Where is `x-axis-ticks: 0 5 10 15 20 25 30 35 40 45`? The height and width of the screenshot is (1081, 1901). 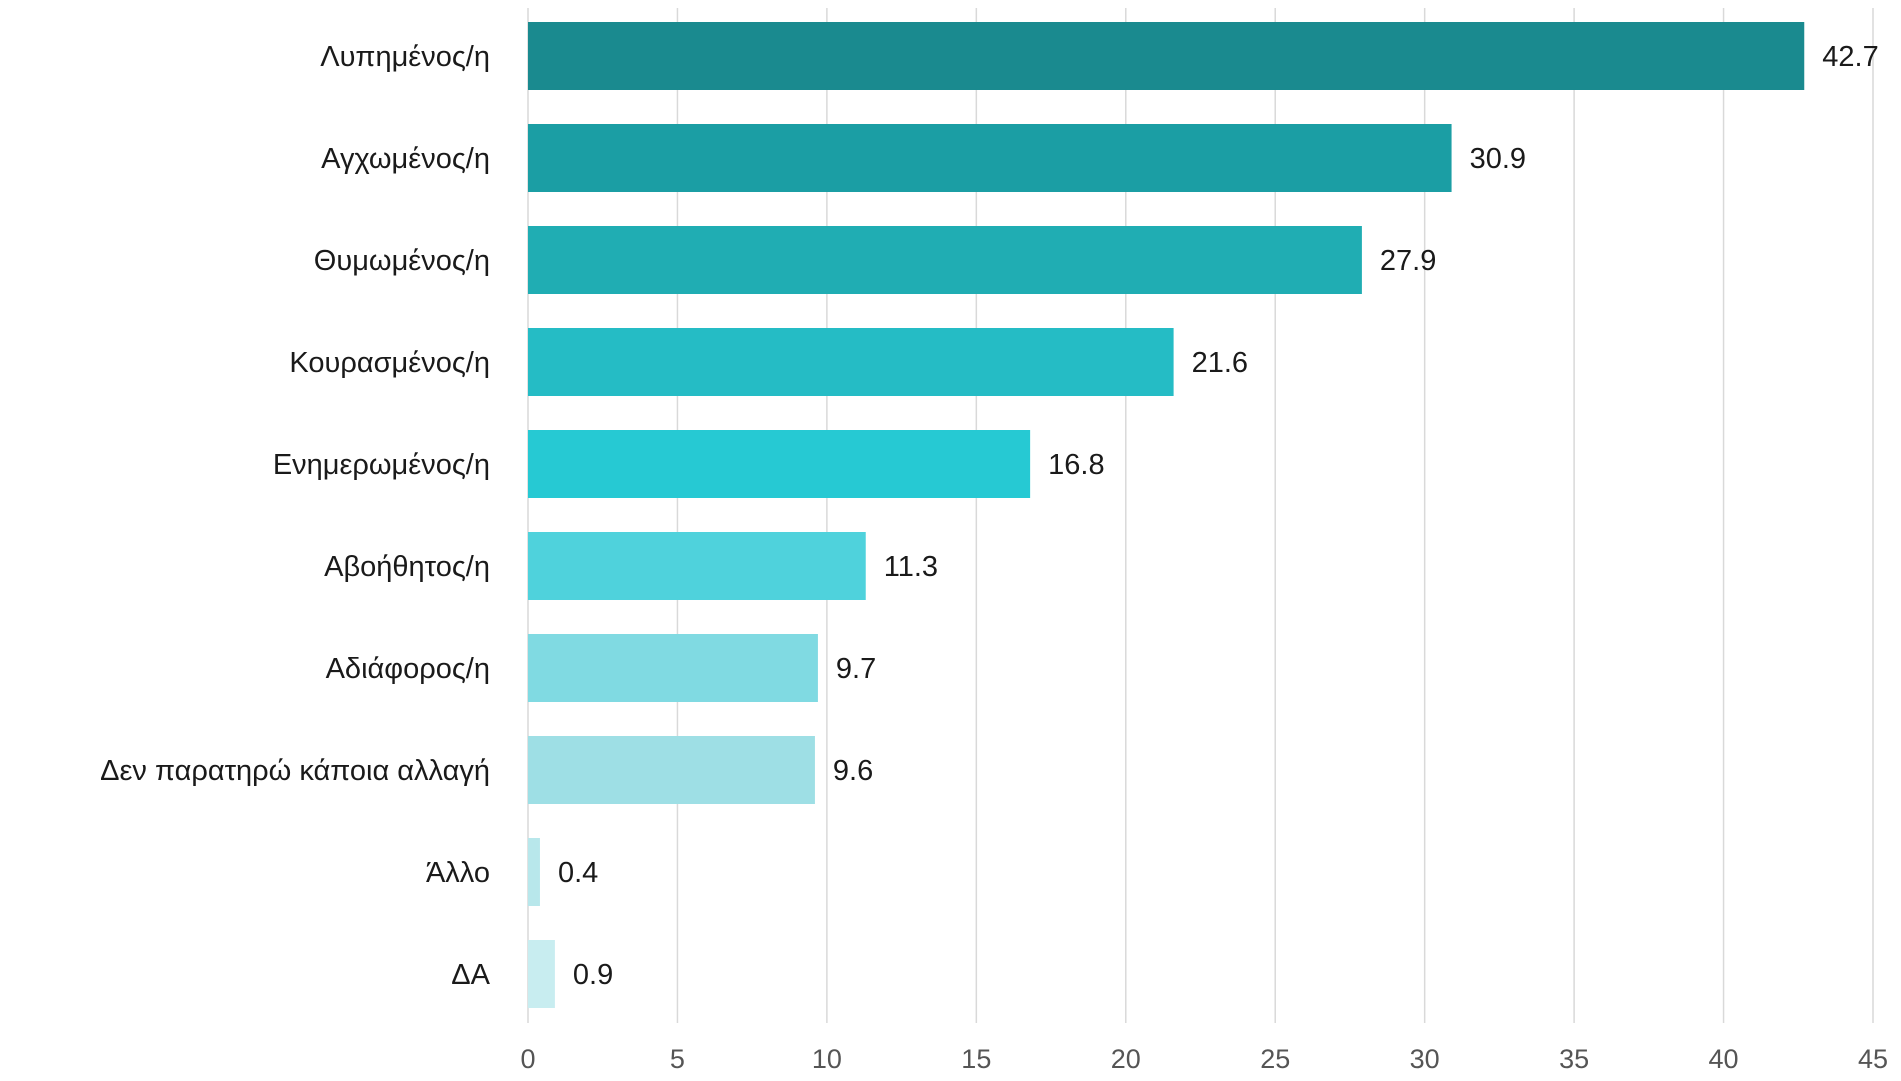
x-axis-ticks: 0 5 10 15 20 25 30 35 40 45 is located at coordinates (1204, 1059).